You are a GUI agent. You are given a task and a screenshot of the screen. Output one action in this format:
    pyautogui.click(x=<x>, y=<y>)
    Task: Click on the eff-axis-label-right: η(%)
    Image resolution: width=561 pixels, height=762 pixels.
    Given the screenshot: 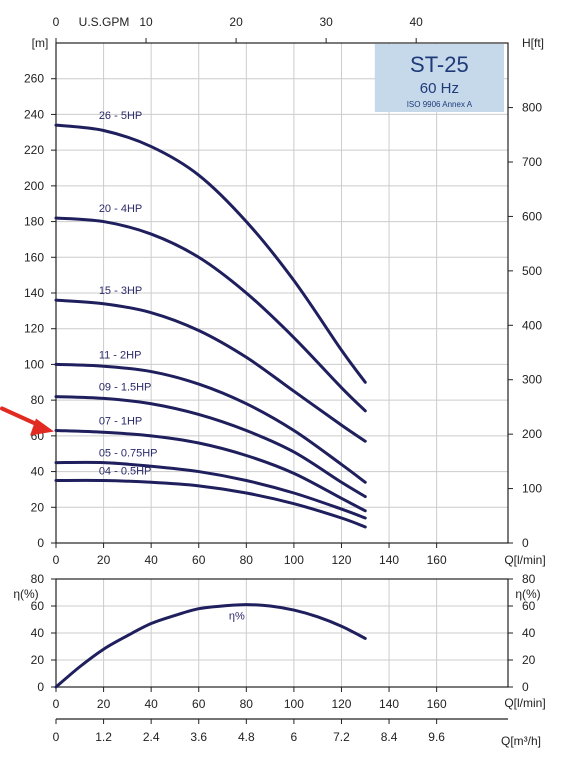 What is the action you would take?
    pyautogui.click(x=527, y=594)
    